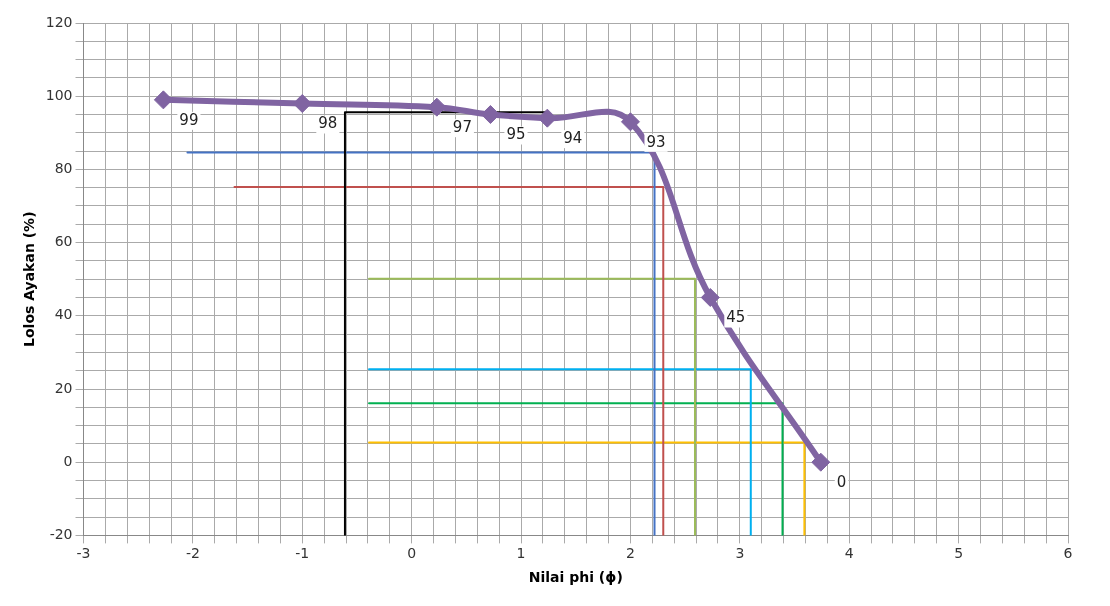 The width and height of the screenshot is (1110, 606). What do you see at coordinates (412, 553) in the screenshot?
I see `x-tick-label: 0` at bounding box center [412, 553].